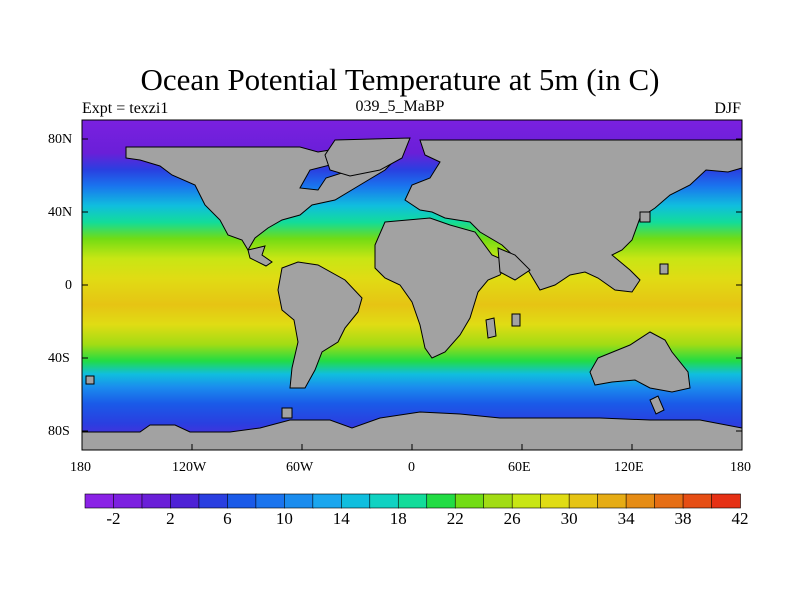  What do you see at coordinates (59, 359) in the screenshot?
I see `lat-label-40s: 40S` at bounding box center [59, 359].